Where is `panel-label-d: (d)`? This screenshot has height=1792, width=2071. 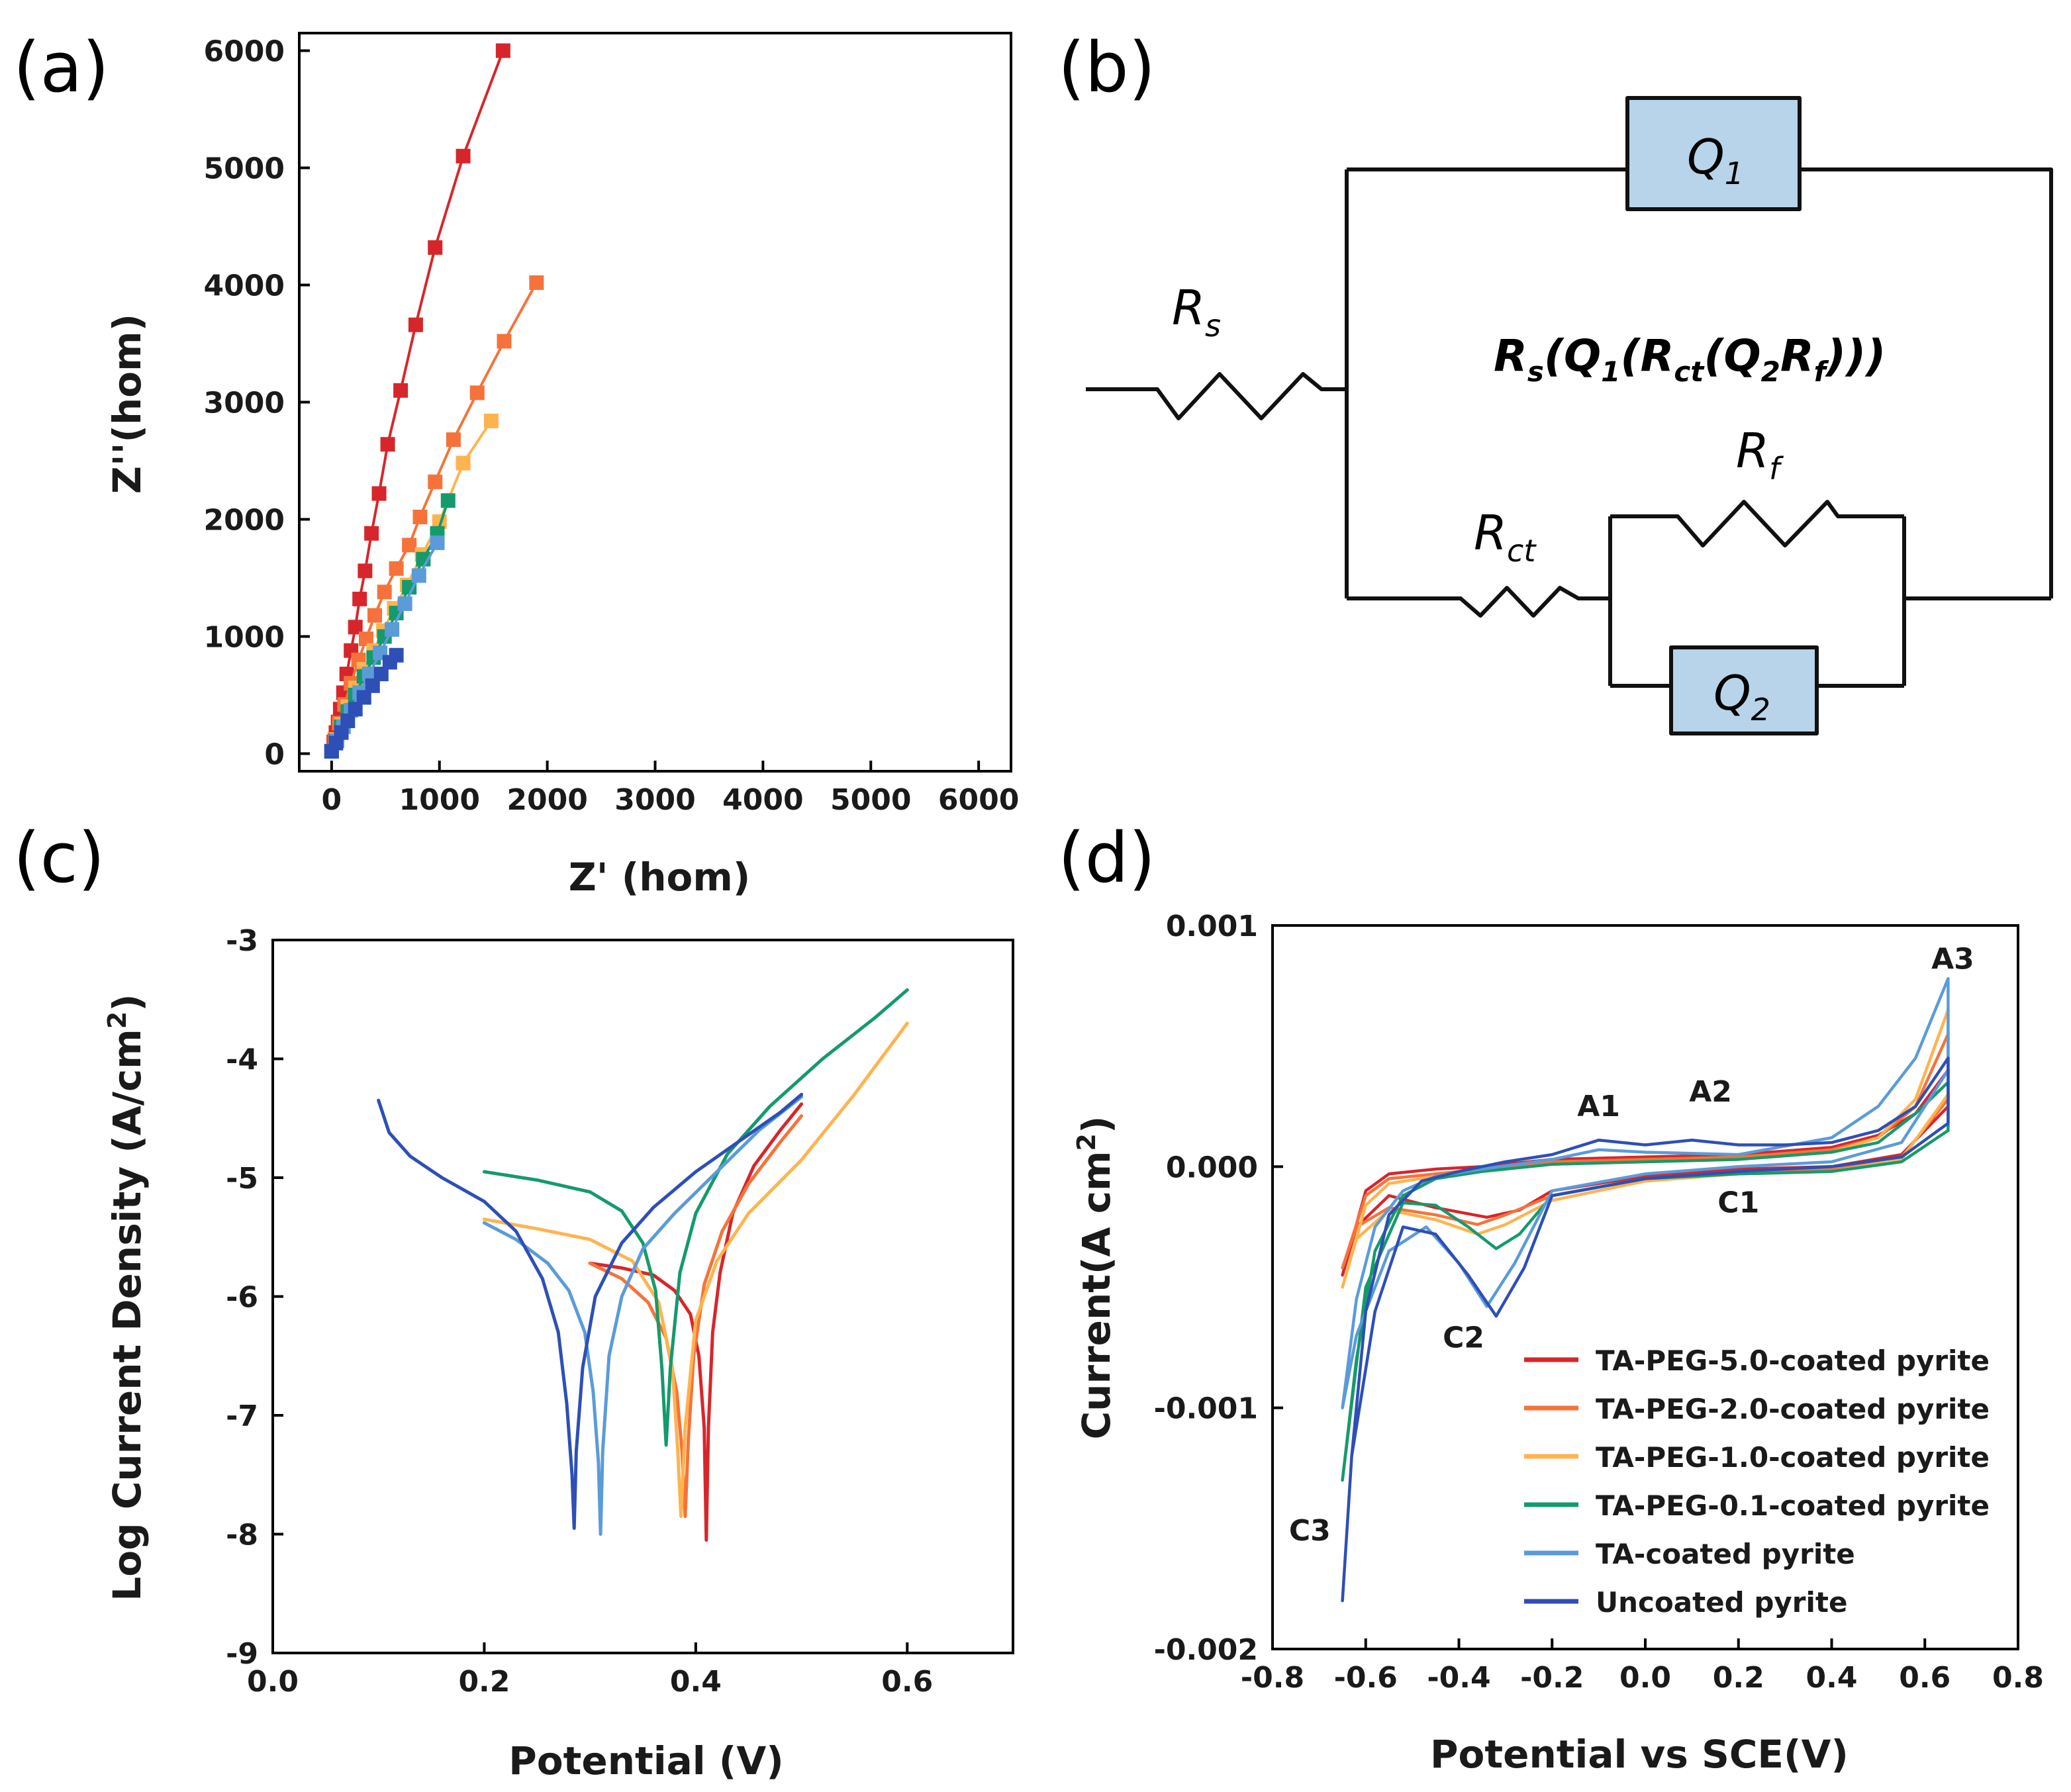
panel-label-d: (d) is located at coordinates (1106, 858).